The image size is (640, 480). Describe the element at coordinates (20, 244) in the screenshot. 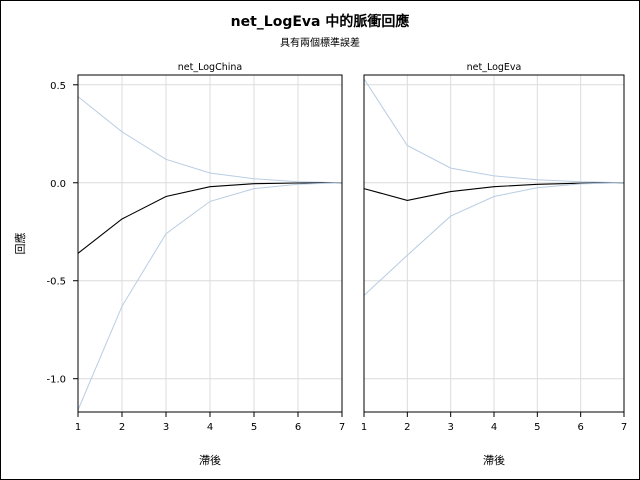

I see `y-axis-label: 回應` at that location.